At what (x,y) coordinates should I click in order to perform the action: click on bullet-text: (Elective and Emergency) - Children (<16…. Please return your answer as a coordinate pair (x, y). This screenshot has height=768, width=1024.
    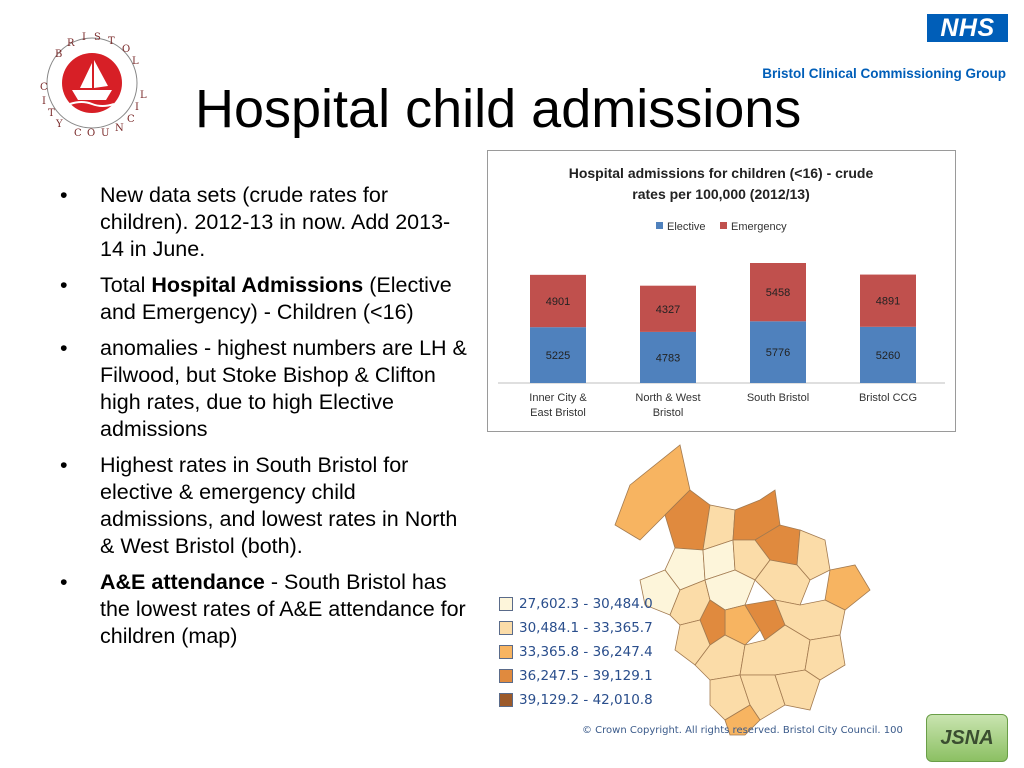
    Looking at the image, I should click on (276, 298).